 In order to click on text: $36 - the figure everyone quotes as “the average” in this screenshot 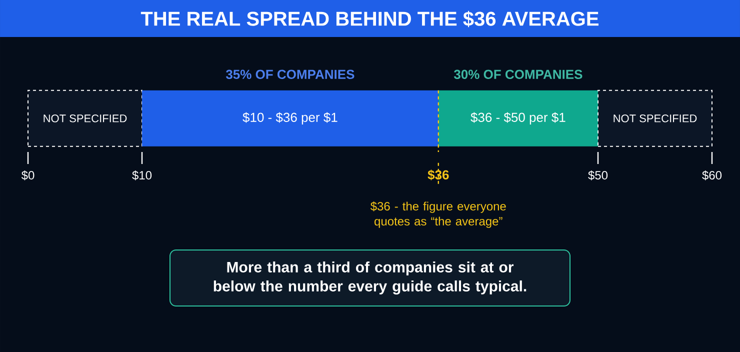, I will do `click(438, 215)`.